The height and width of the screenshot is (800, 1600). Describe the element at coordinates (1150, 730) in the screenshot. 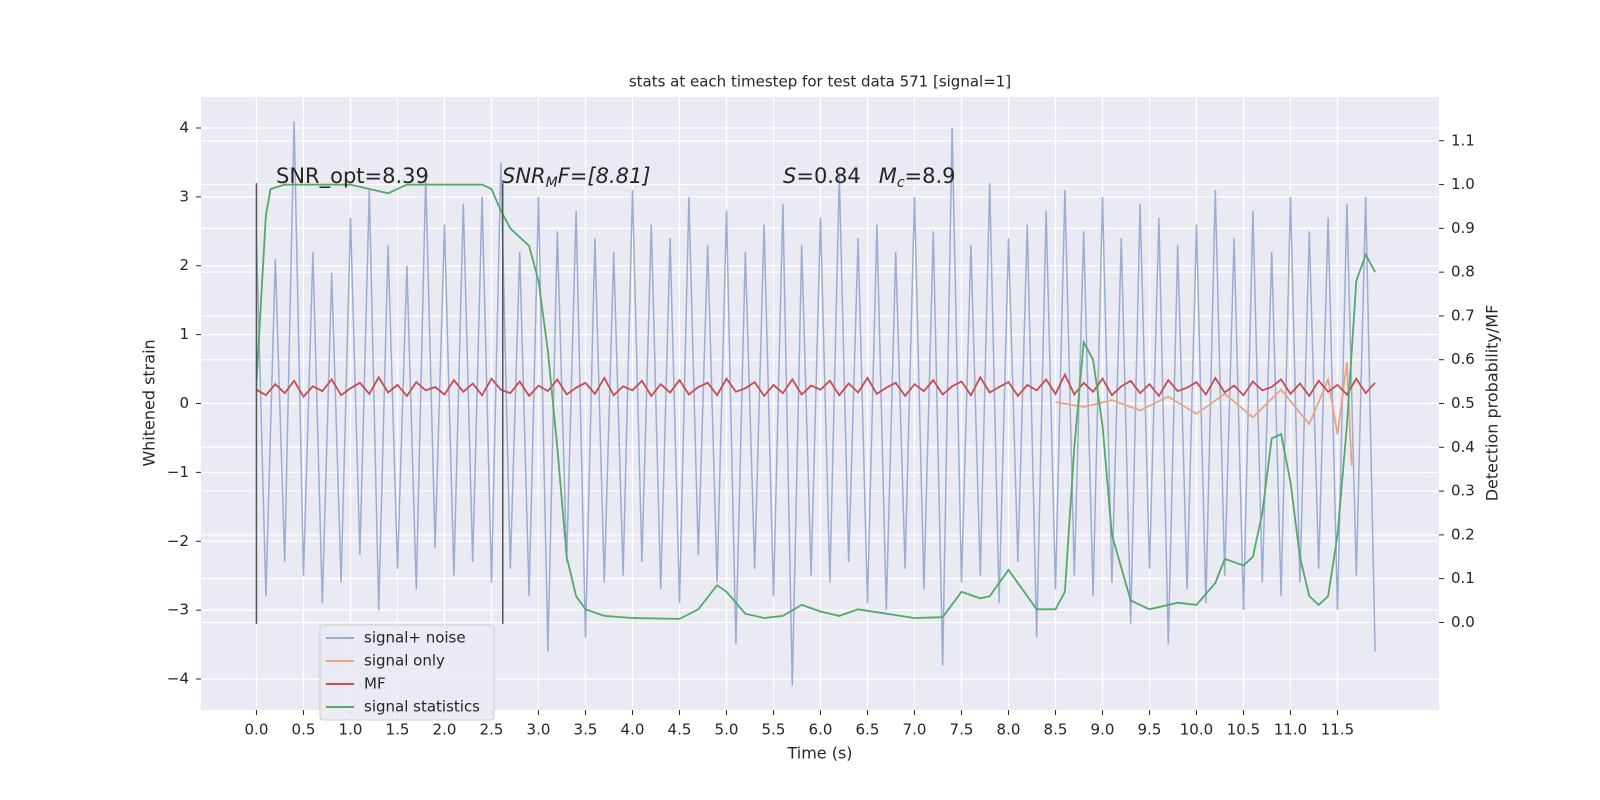

I see `x-tick-label: 9.5` at that location.